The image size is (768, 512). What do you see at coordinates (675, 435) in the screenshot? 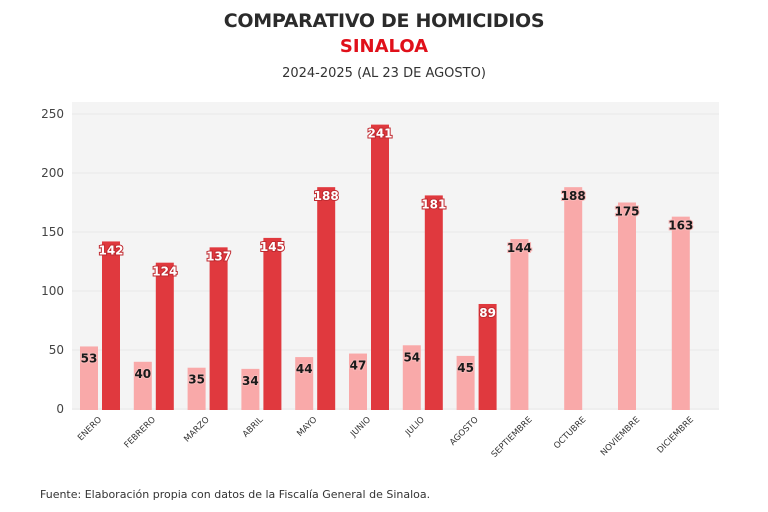
I see `x-tick-label: DICIEMBRE` at bounding box center [675, 435].